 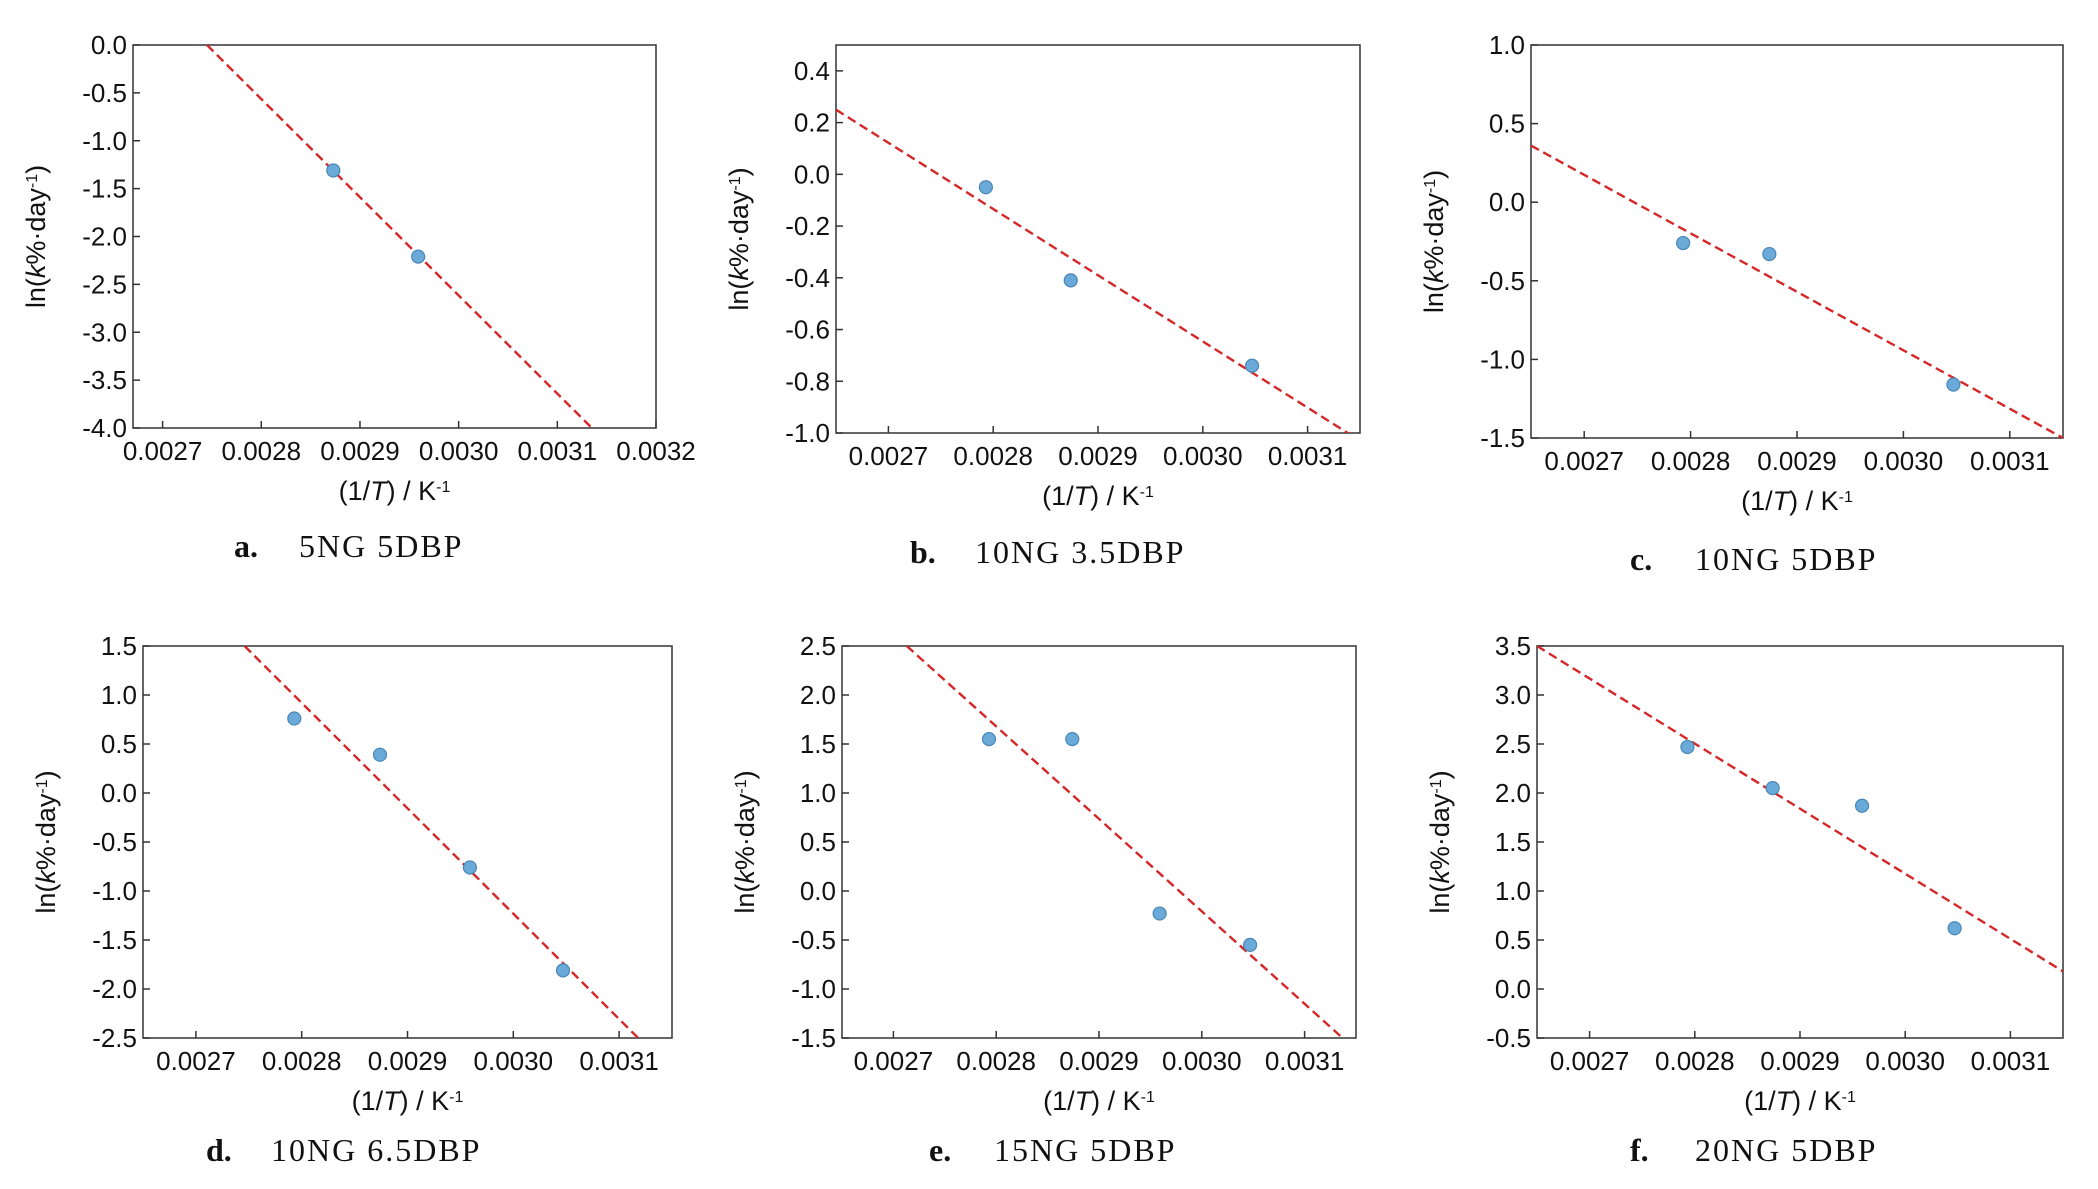 I want to click on caption-letter: c., so click(x=1641, y=559).